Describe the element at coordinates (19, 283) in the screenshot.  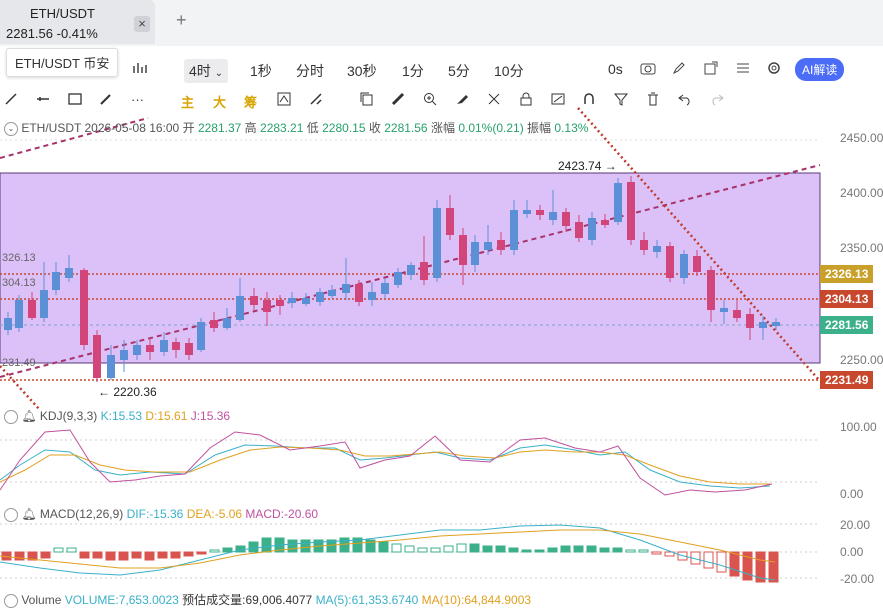
I see `left-tag-2304: 304.13` at that location.